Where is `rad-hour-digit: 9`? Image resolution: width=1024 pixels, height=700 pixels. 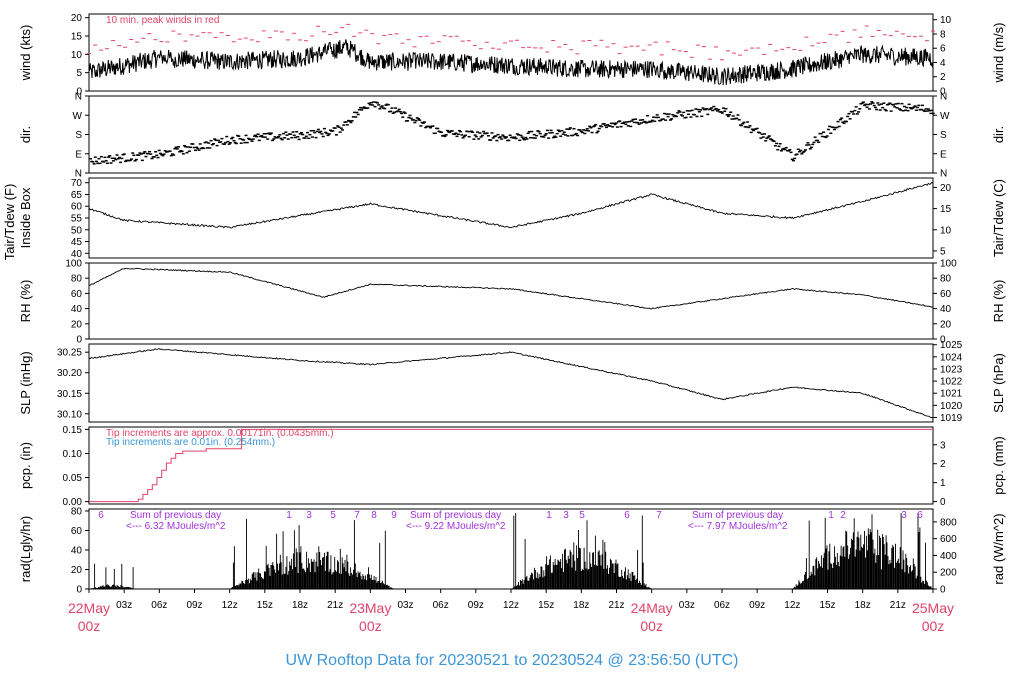
rad-hour-digit: 9 is located at coordinates (394, 515).